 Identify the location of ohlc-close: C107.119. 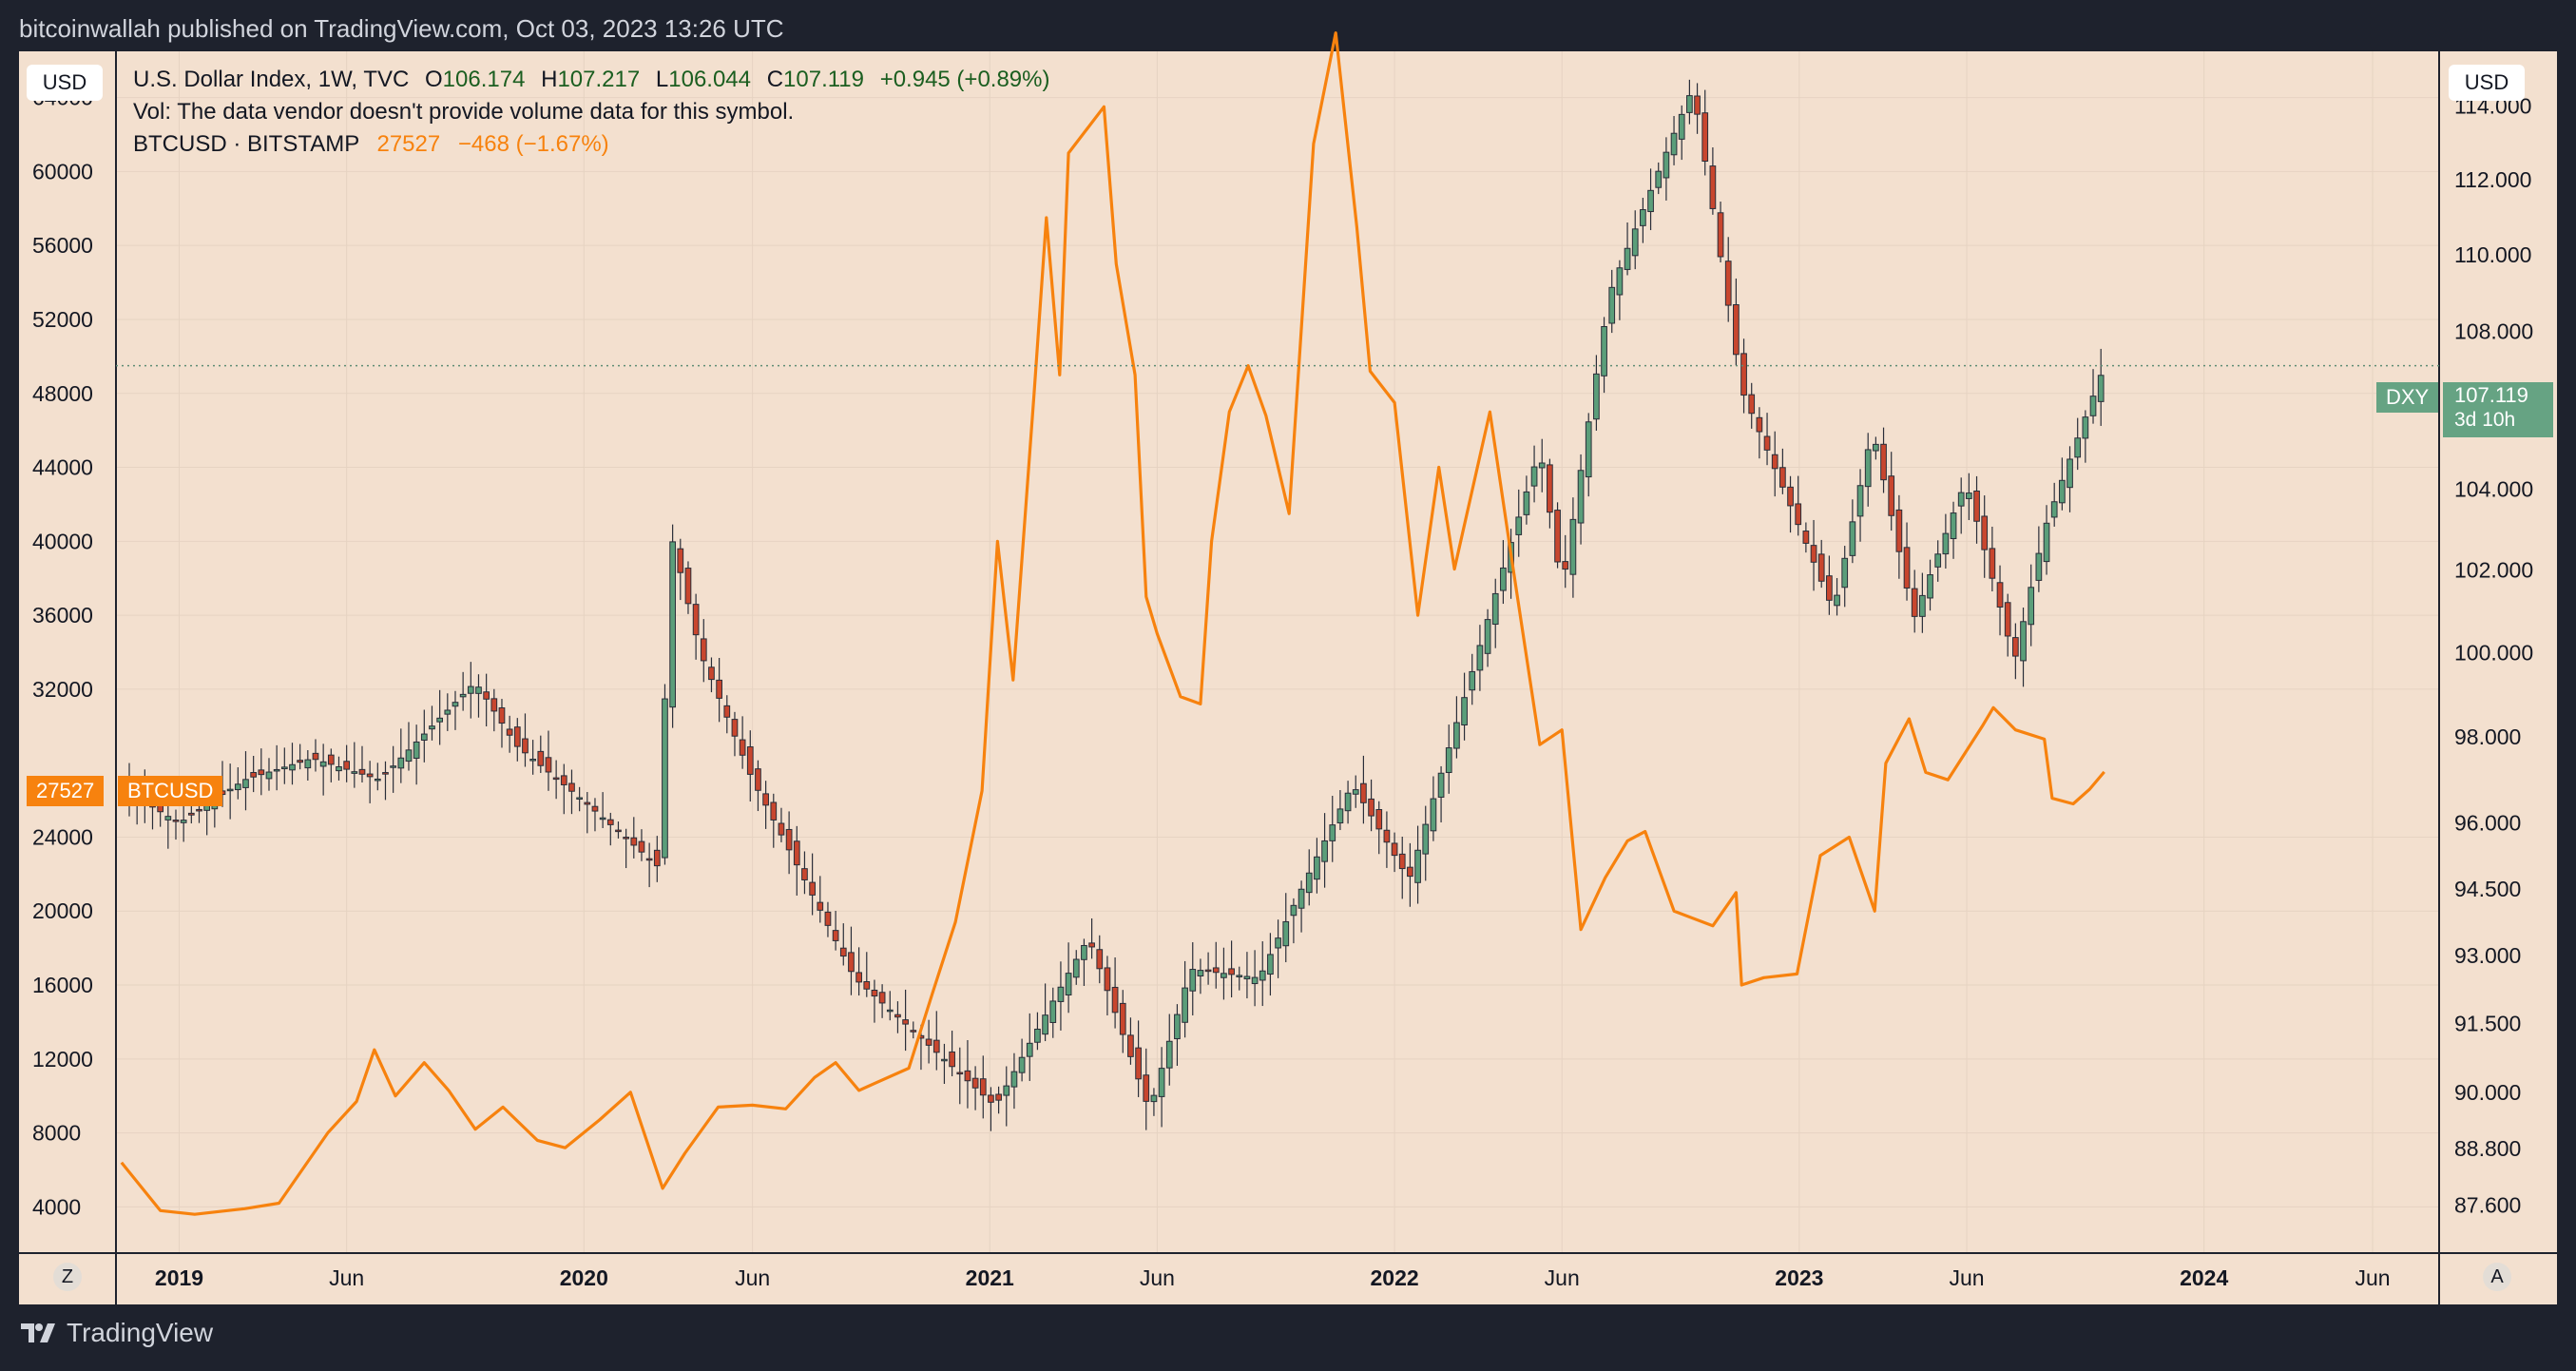
(816, 79).